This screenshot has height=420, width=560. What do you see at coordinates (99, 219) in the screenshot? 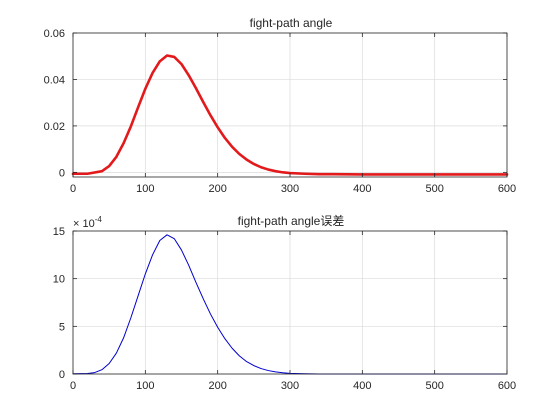
I see `y-exponent-power: -4` at bounding box center [99, 219].